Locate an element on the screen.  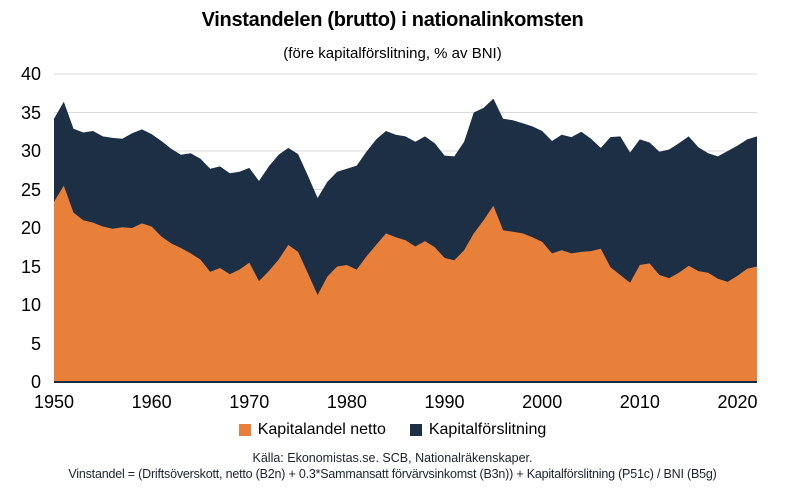
legend-swatch-kapitalandel-icon is located at coordinates (244, 430).